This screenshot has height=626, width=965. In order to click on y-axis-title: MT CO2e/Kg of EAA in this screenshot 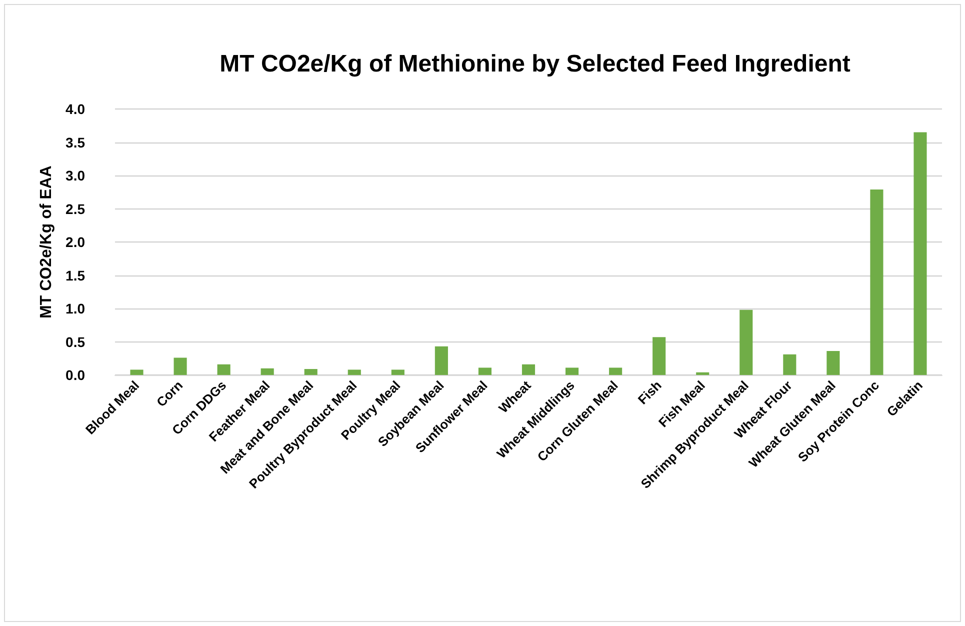, I will do `click(47, 241)`.